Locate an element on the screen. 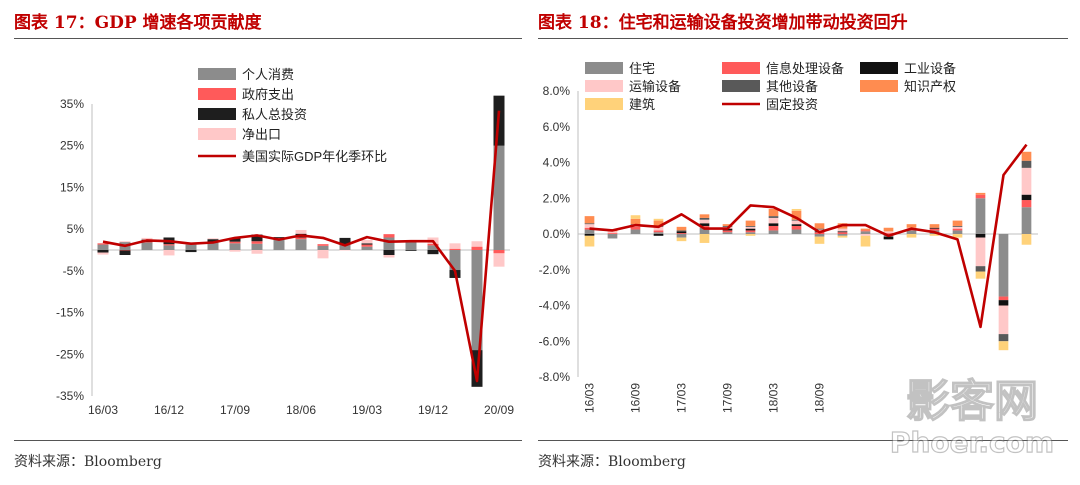  x-tick-label: 17/09 is located at coordinates (235, 410).